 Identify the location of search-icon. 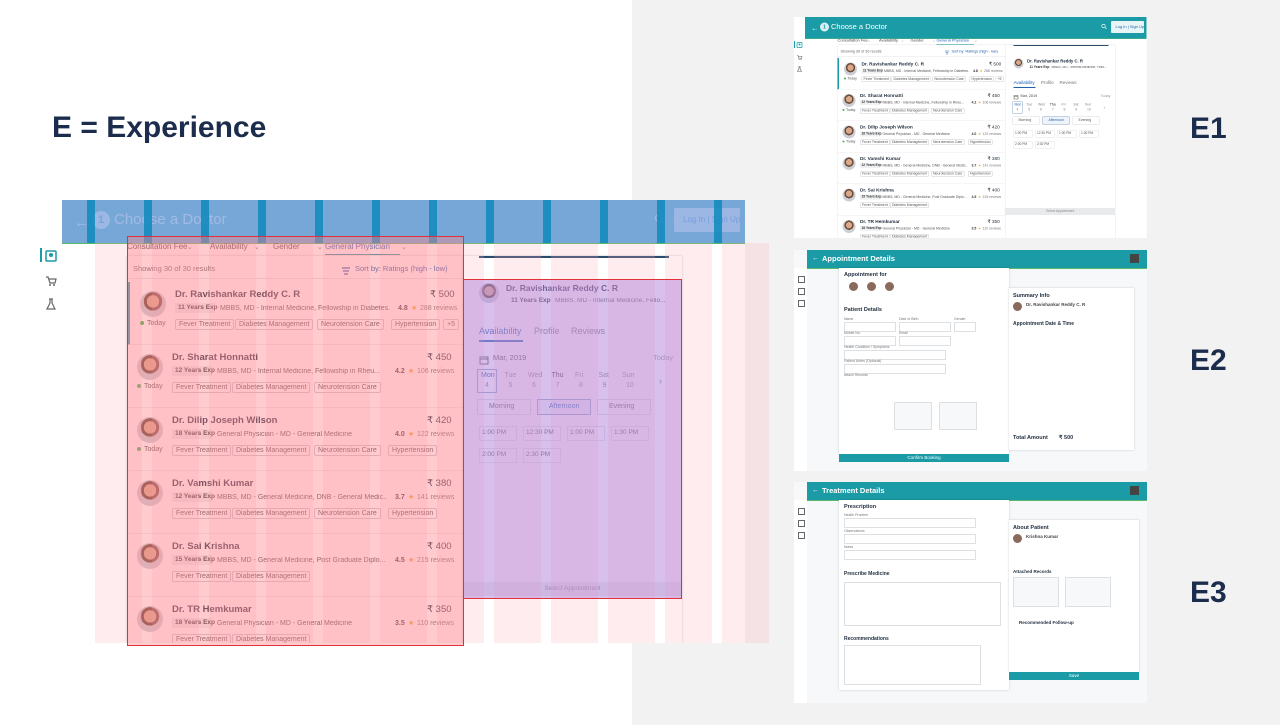
(660, 218).